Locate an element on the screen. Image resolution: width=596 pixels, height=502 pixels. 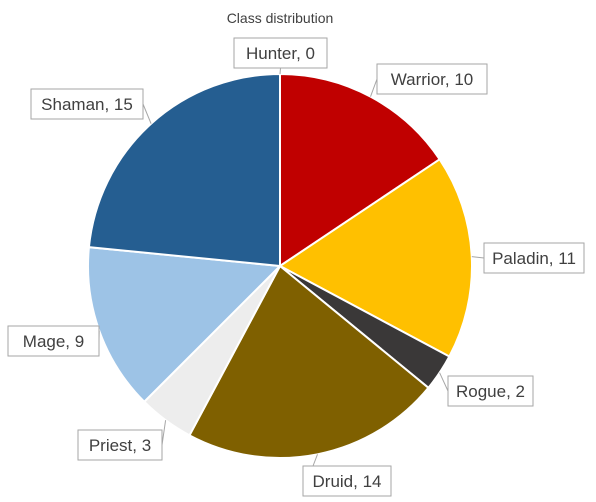
leader-line-warrior is located at coordinates (374, 87).